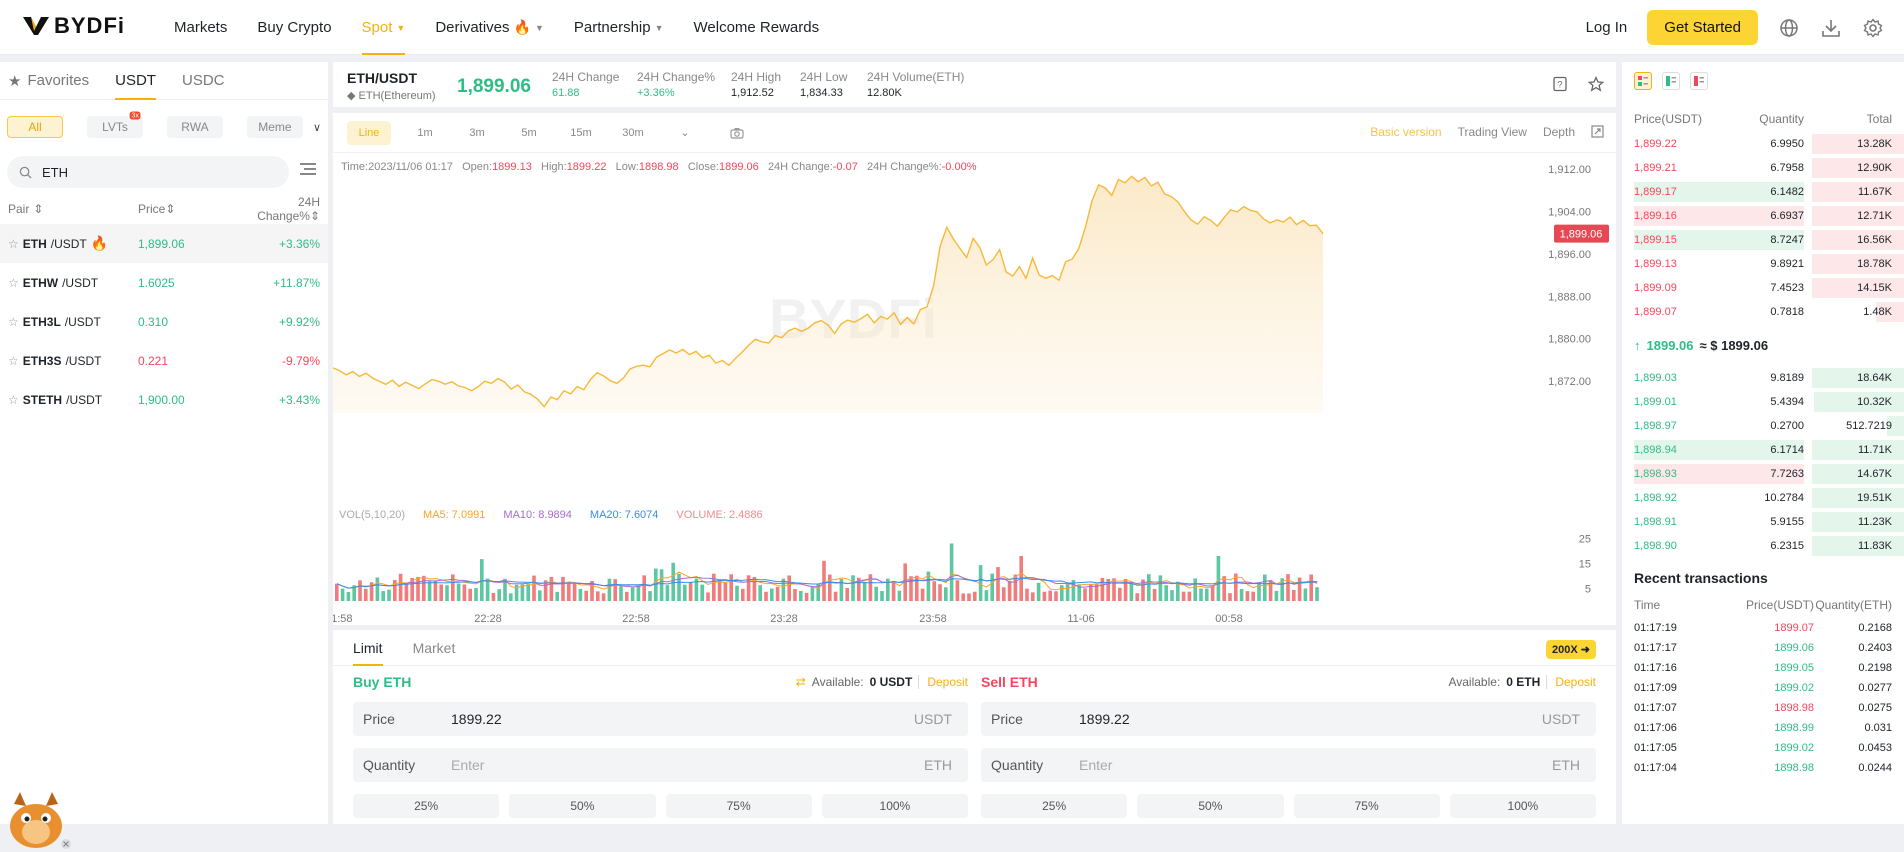  I want to click on trade-price: 1899.05, so click(1794, 668).